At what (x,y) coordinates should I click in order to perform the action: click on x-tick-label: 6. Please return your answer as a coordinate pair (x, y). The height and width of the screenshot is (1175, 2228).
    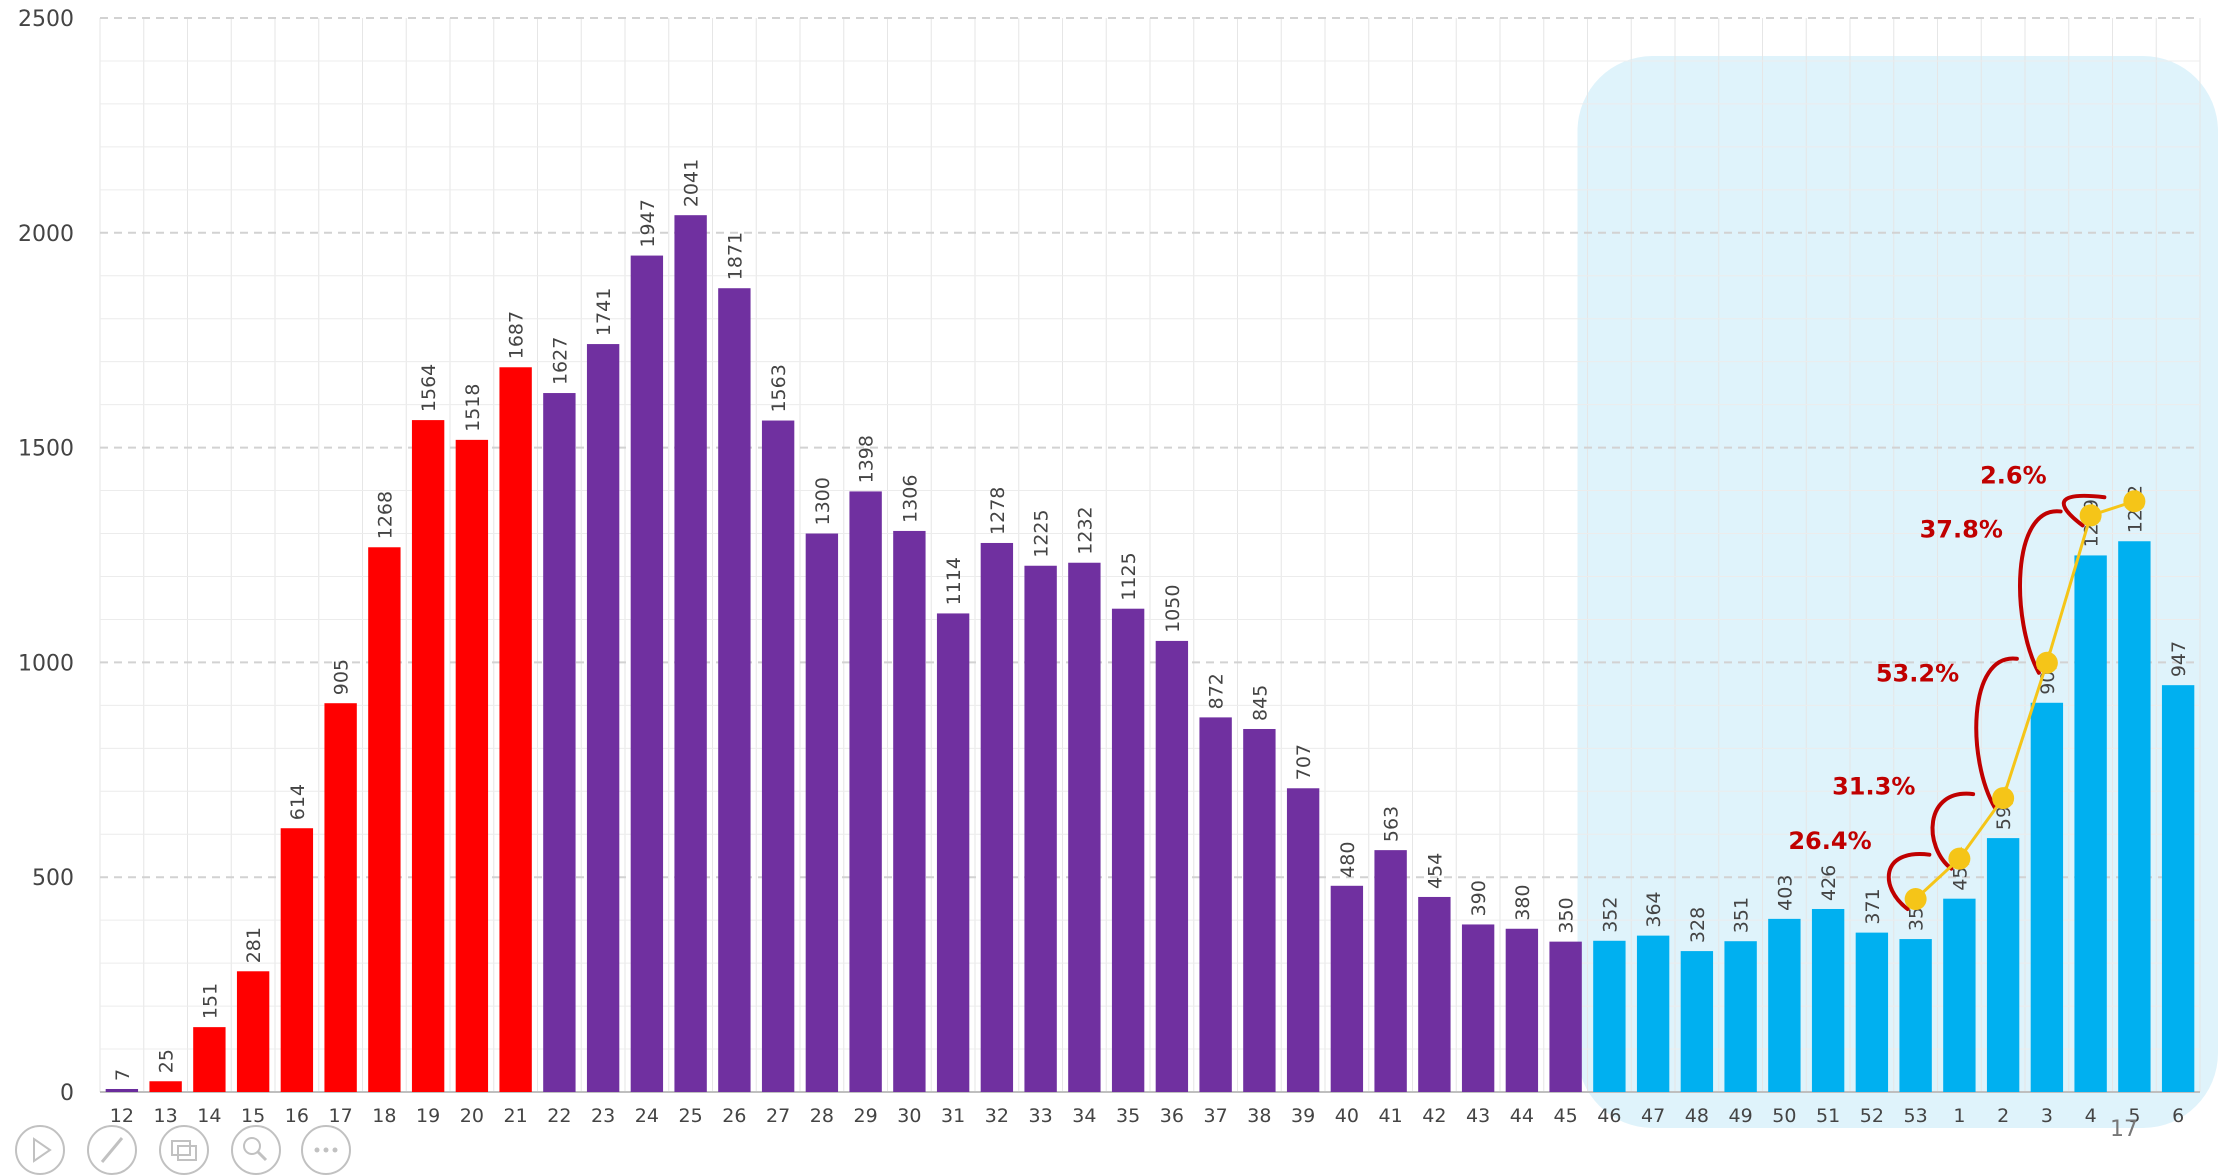
    Looking at the image, I should click on (2178, 1116).